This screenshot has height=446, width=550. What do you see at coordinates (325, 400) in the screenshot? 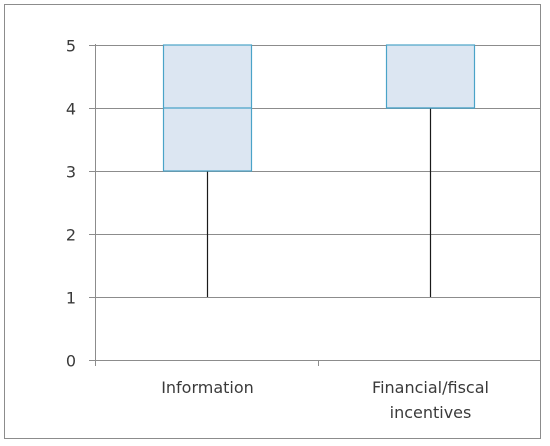
I see `category-labels: Information Financial/fiscal incentives` at bounding box center [325, 400].